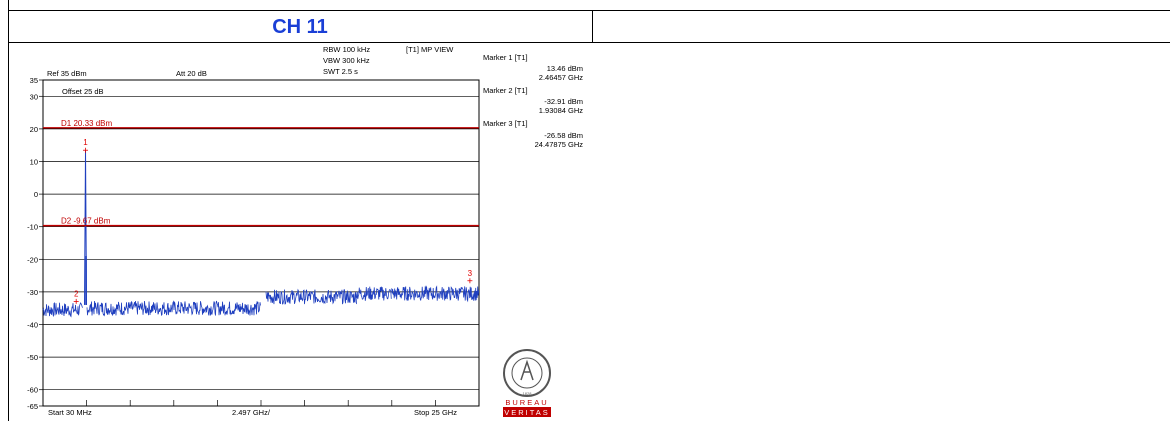 This screenshot has width=1170, height=421. What do you see at coordinates (565, 68) in the screenshot?
I see `marker1-level: 13.46 dBm` at bounding box center [565, 68].